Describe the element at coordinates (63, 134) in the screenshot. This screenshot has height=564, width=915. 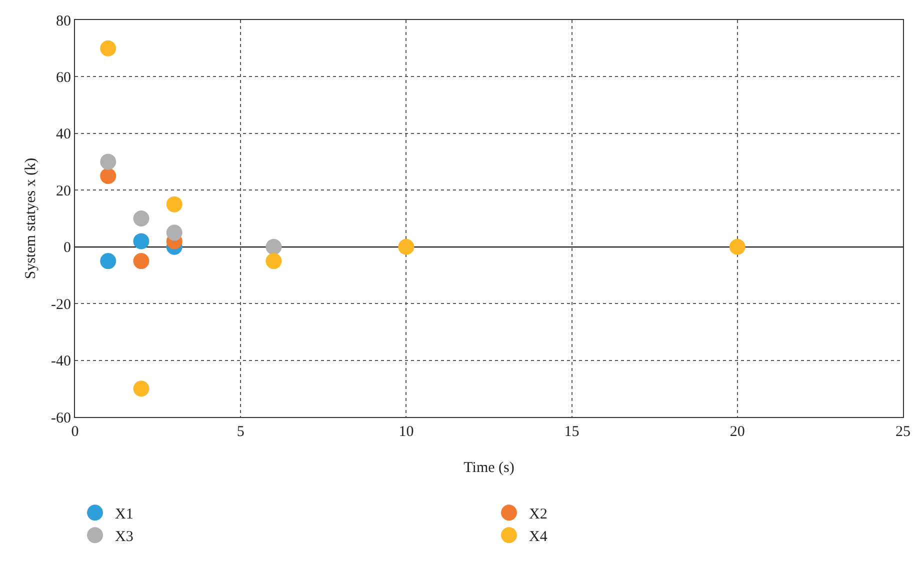
I see `y-tick-label: 40` at that location.